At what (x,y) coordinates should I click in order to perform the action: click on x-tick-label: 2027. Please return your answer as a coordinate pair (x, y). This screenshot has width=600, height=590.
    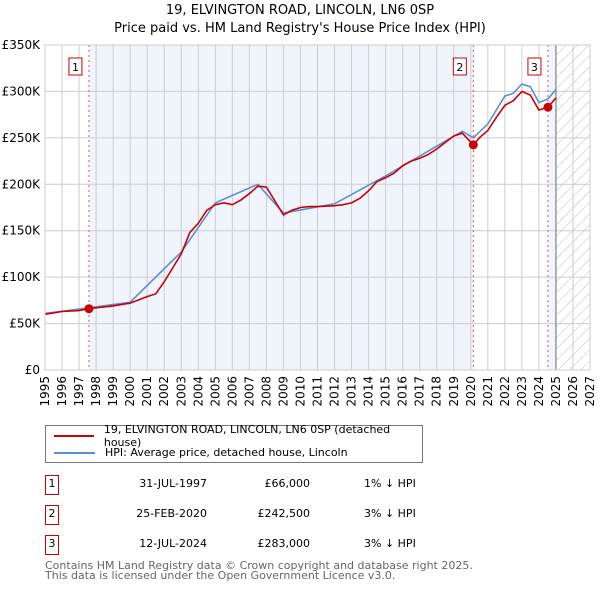
    Looking at the image, I should click on (590, 391).